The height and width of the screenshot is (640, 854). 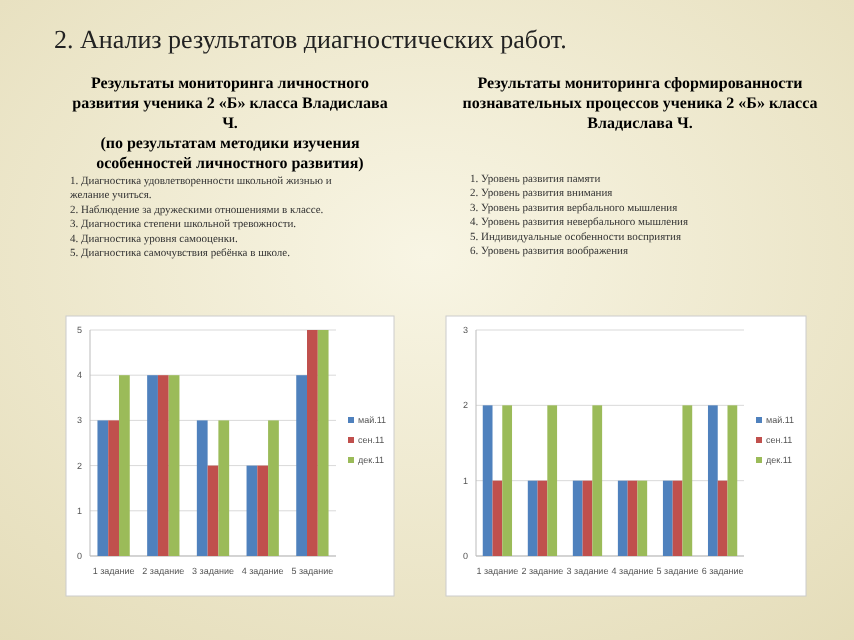 I want to click on chart-title: Результаты мониторинга личностного развития ученика 2 «Б» класса Владислава Ч., so click(x=230, y=103).